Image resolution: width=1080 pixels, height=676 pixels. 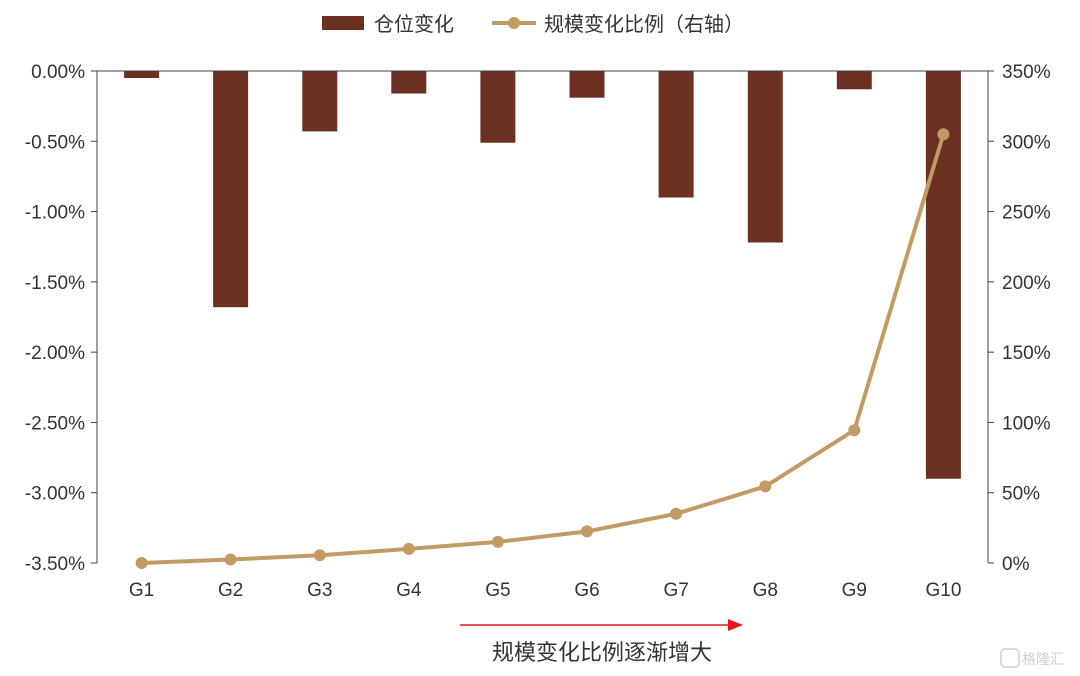 What do you see at coordinates (644, 24) in the screenshot?
I see `legend-line-label: 规模变化比例（右轴）` at bounding box center [644, 24].